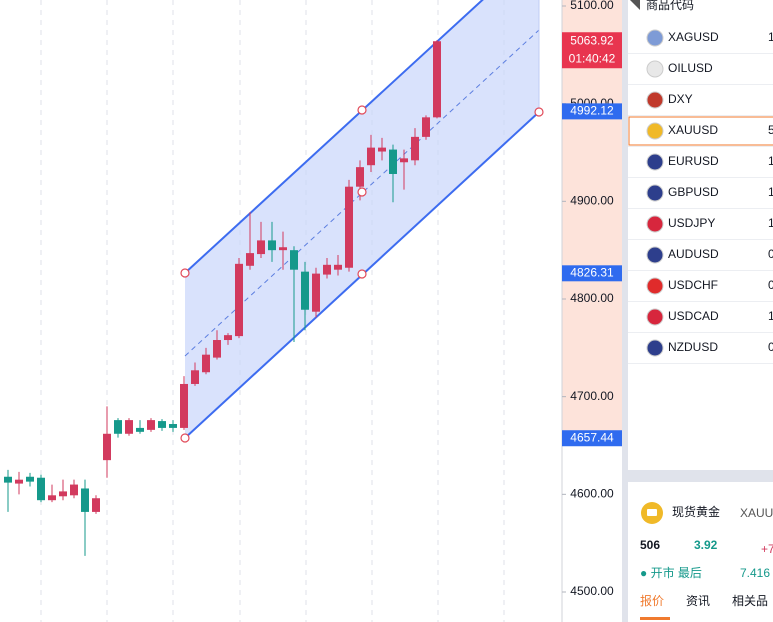 Image resolution: width=773 pixels, height=622 pixels. I want to click on symbol: AUDUSD, so click(693, 254).